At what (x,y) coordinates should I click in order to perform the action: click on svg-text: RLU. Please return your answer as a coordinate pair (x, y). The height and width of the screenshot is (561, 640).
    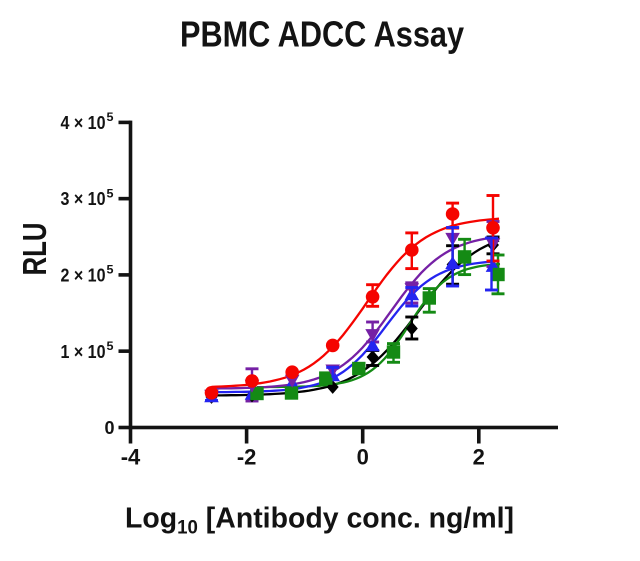
    Looking at the image, I should click on (34, 249).